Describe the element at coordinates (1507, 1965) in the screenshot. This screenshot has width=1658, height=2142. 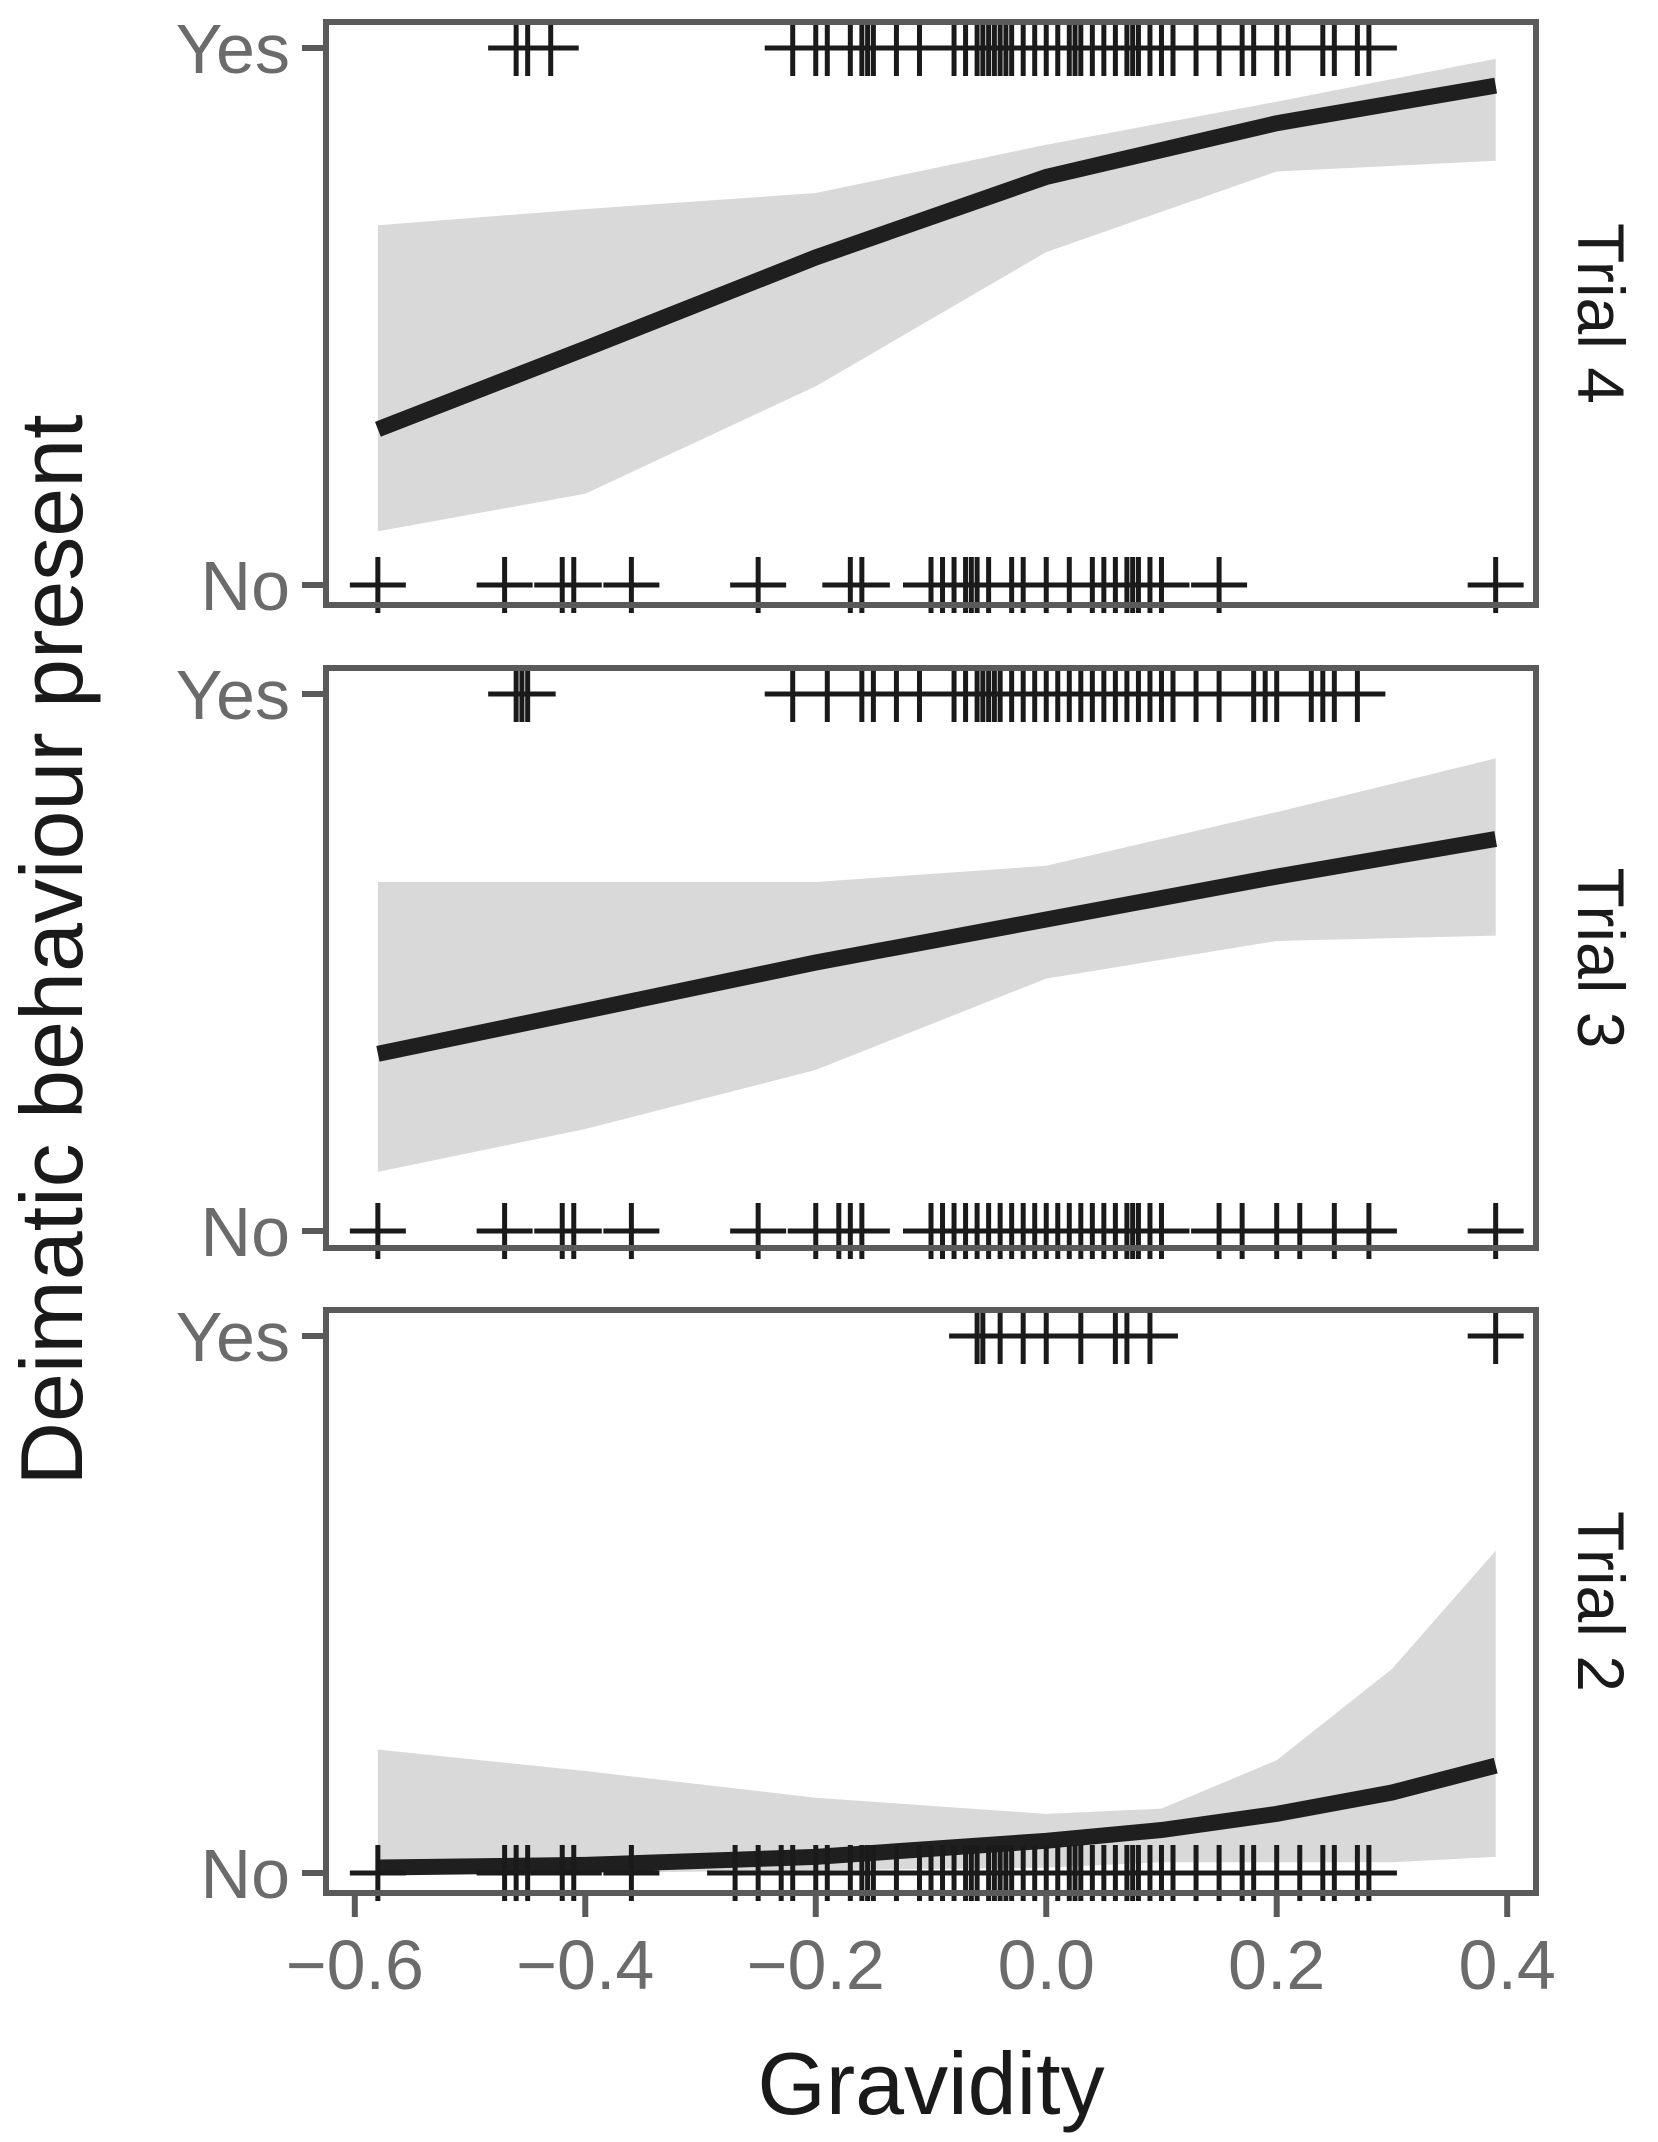
I see `x-tick-label: 0.4` at that location.